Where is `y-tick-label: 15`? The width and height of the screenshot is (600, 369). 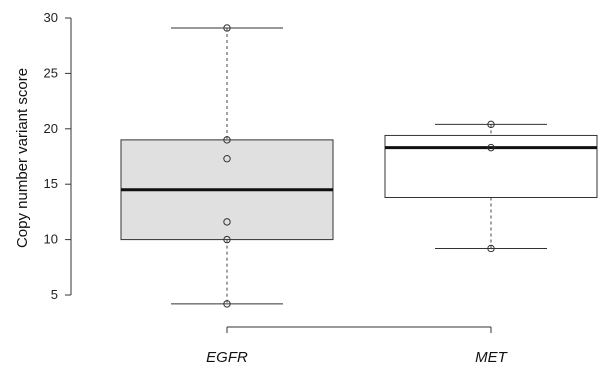 y-tick-label: 15 is located at coordinates (51, 183).